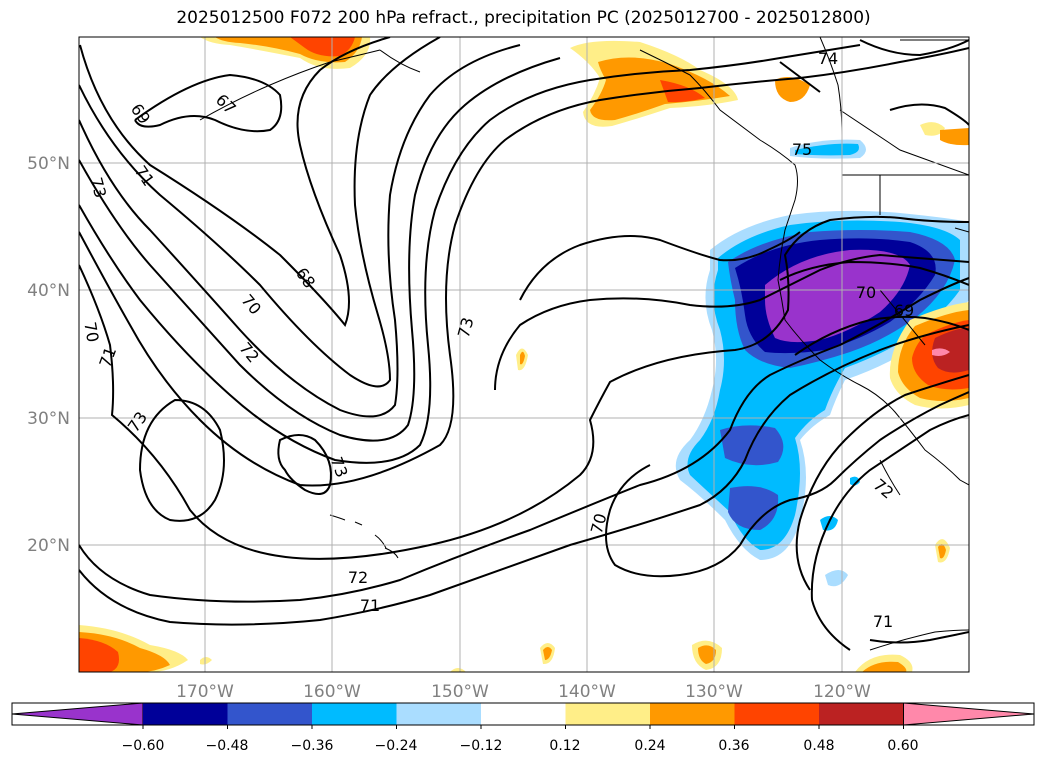 The width and height of the screenshot is (1047, 765). I want to click on colorbar-tick-label: −0.36, so click(312, 746).